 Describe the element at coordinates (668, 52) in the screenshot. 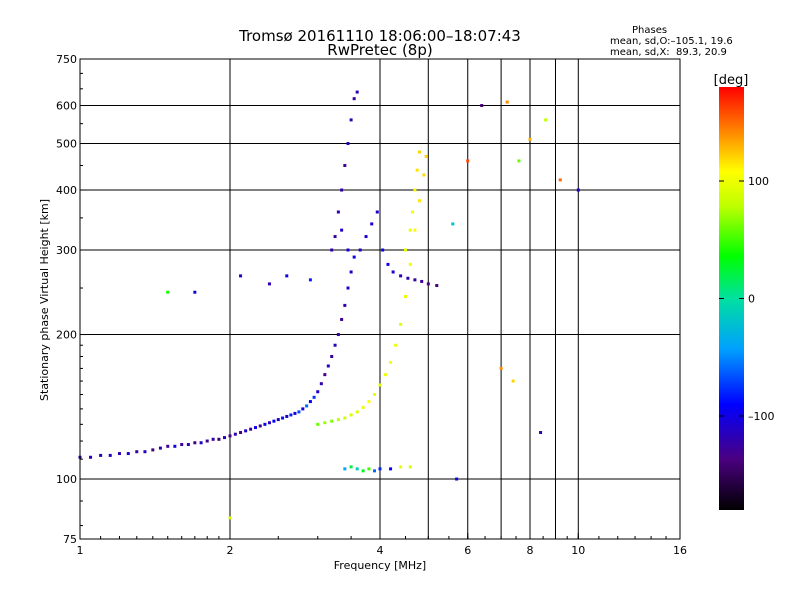

I see `phases-x-mode: mean, sd,X: 89.3, 20.9` at that location.